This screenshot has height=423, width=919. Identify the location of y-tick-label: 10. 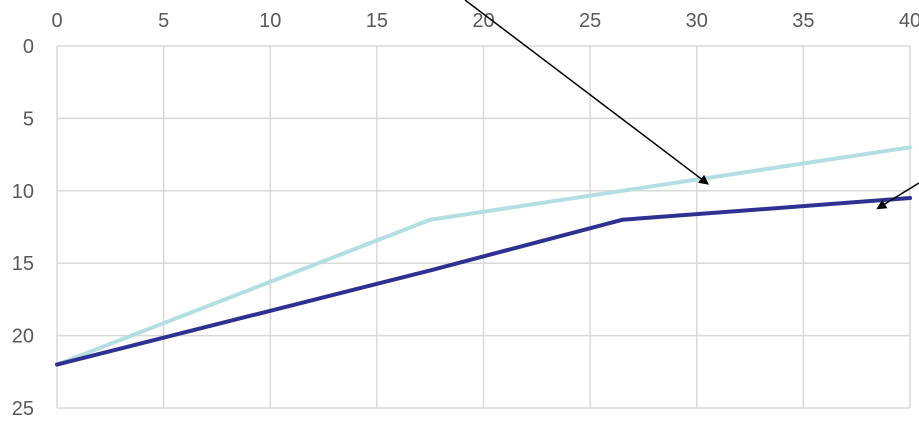
(23, 192).